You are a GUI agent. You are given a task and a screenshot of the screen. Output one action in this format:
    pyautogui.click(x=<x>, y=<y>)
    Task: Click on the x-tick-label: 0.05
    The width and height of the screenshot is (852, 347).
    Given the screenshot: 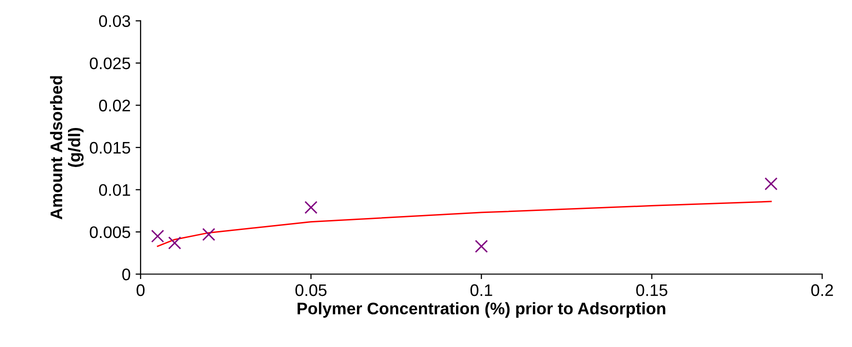 What is the action you would take?
    pyautogui.click(x=310, y=290)
    